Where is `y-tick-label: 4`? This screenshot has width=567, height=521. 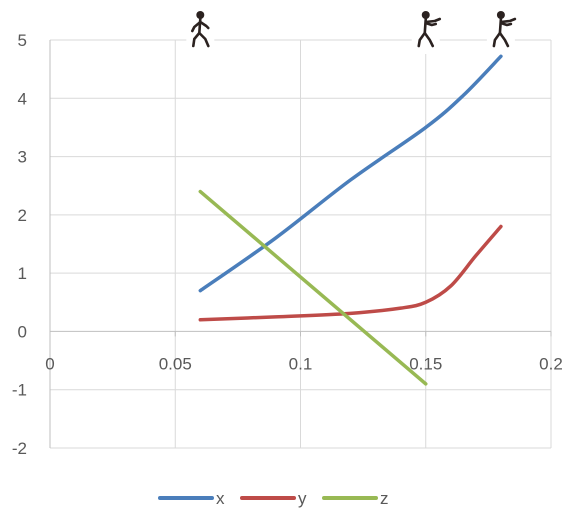
y-tick-label: 4 is located at coordinates (22, 98).